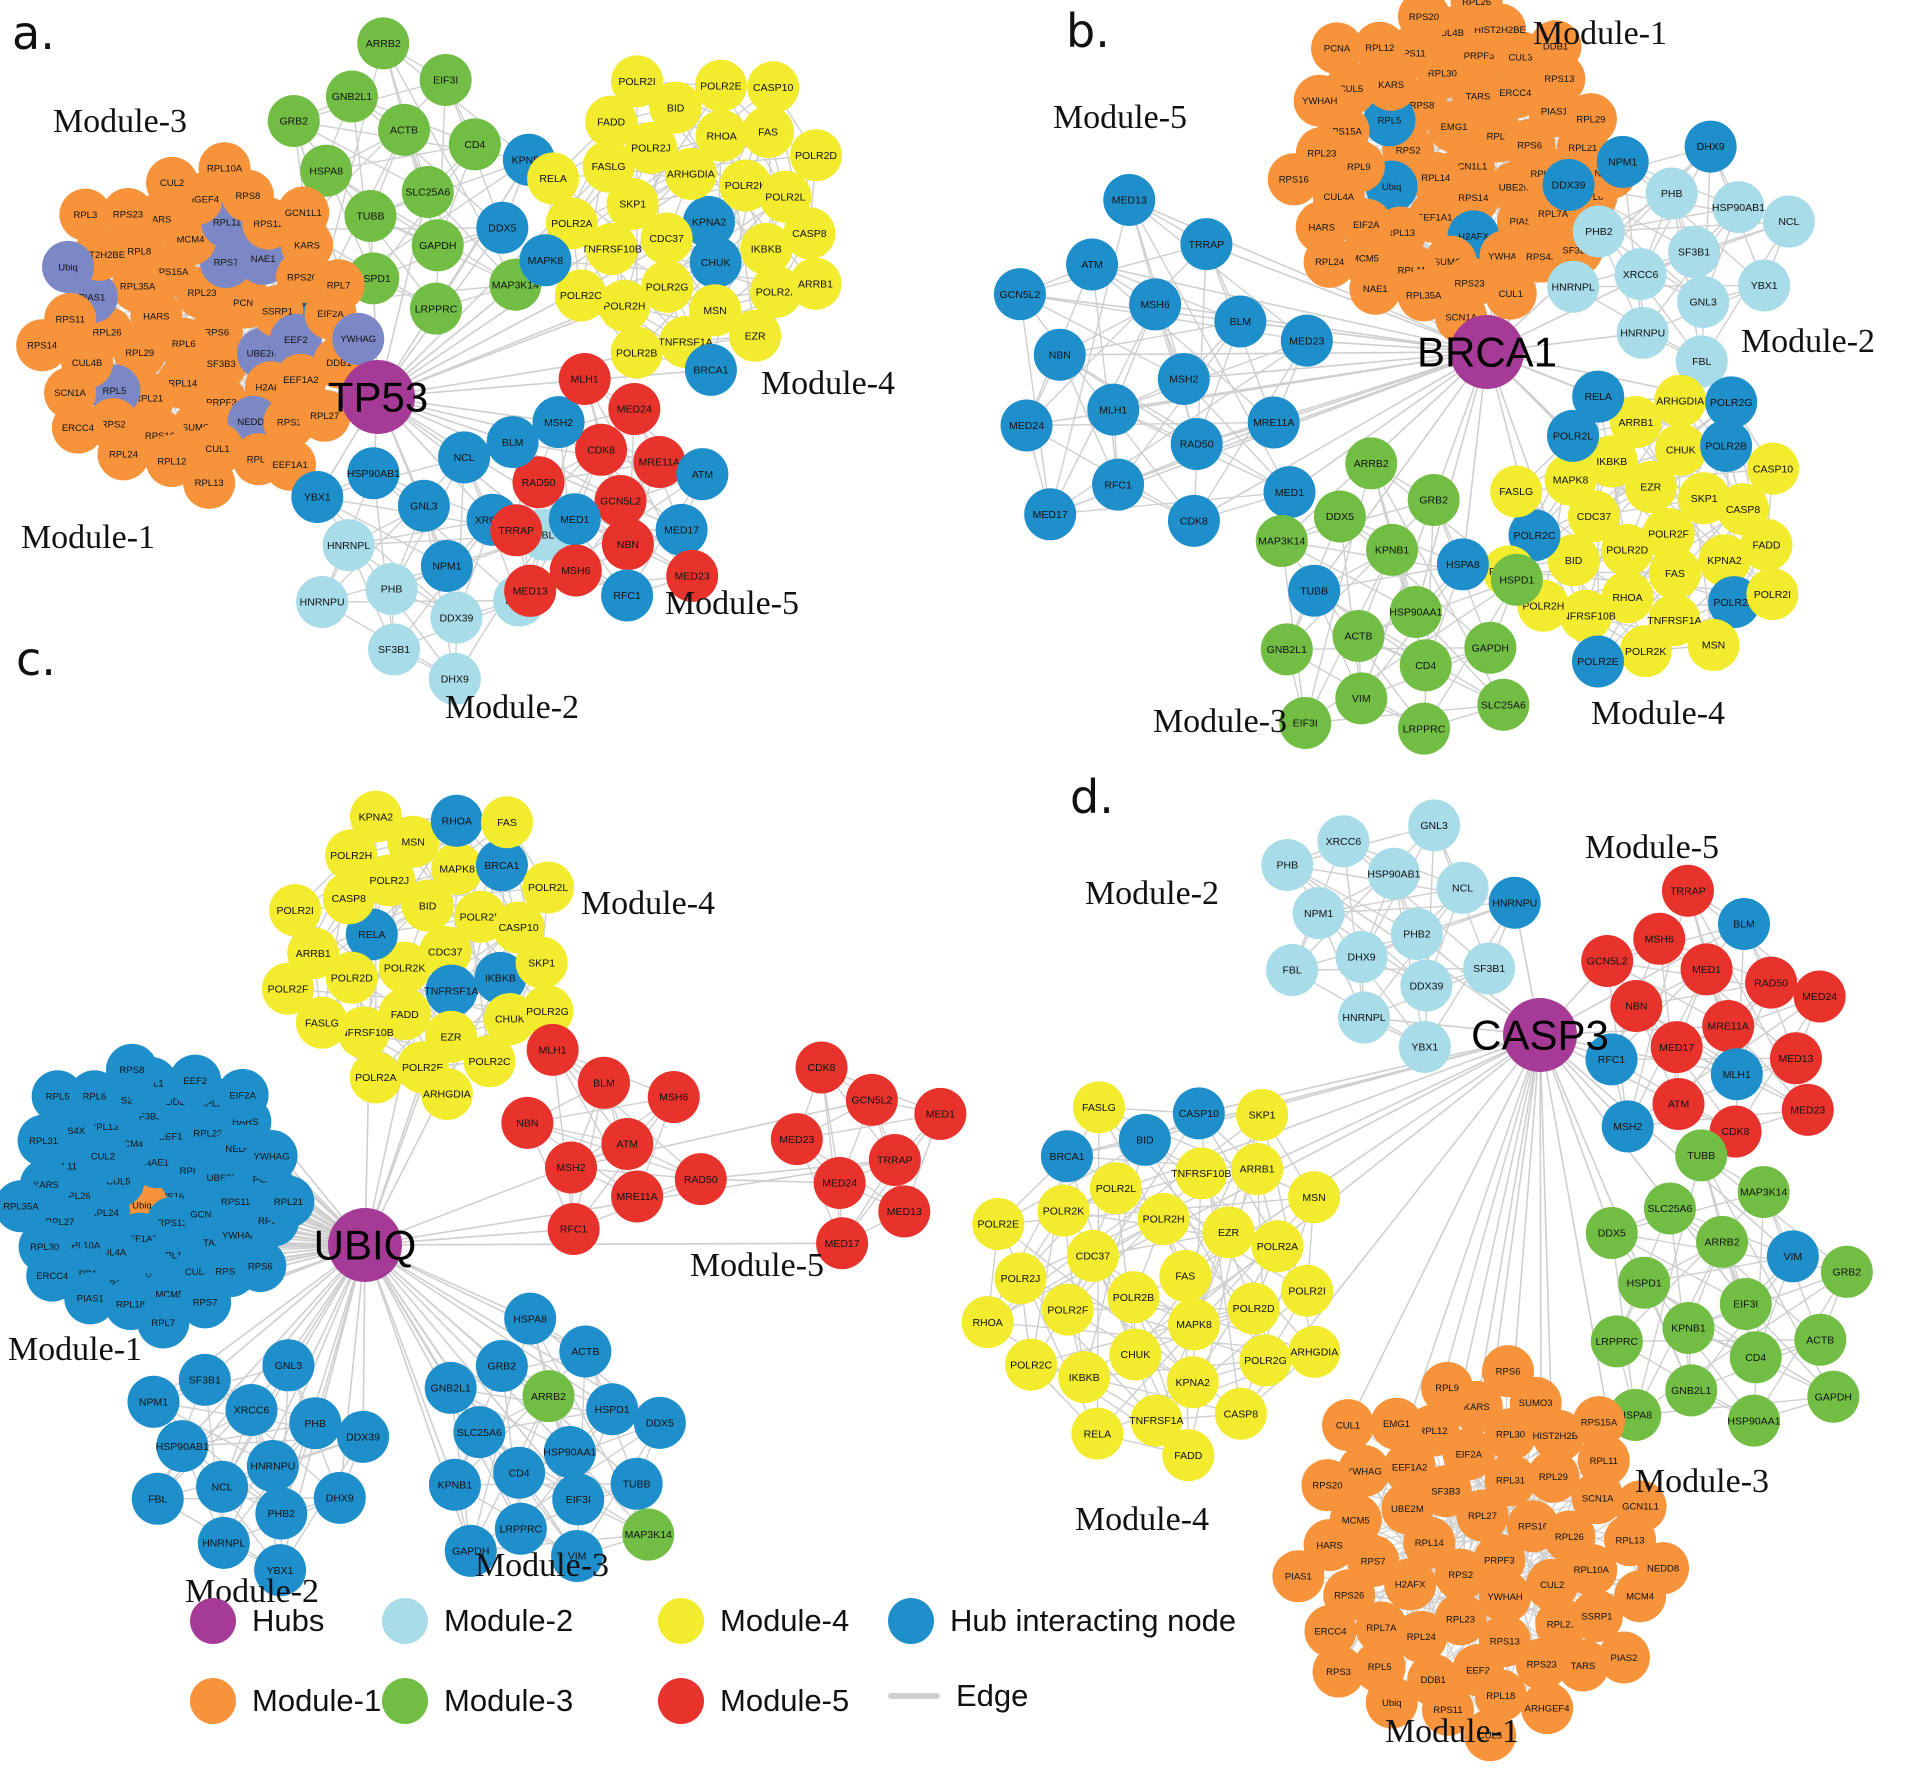 The width and height of the screenshot is (1923, 1775). I want to click on node-EZR: EZR, so click(1650, 486).